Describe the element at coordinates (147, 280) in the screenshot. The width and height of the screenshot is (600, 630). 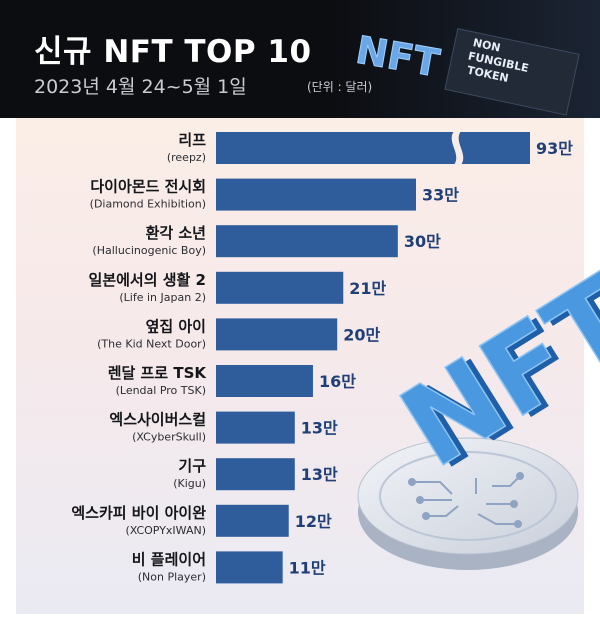
I see `category-label-4: 일본에서의 생활 2` at that location.